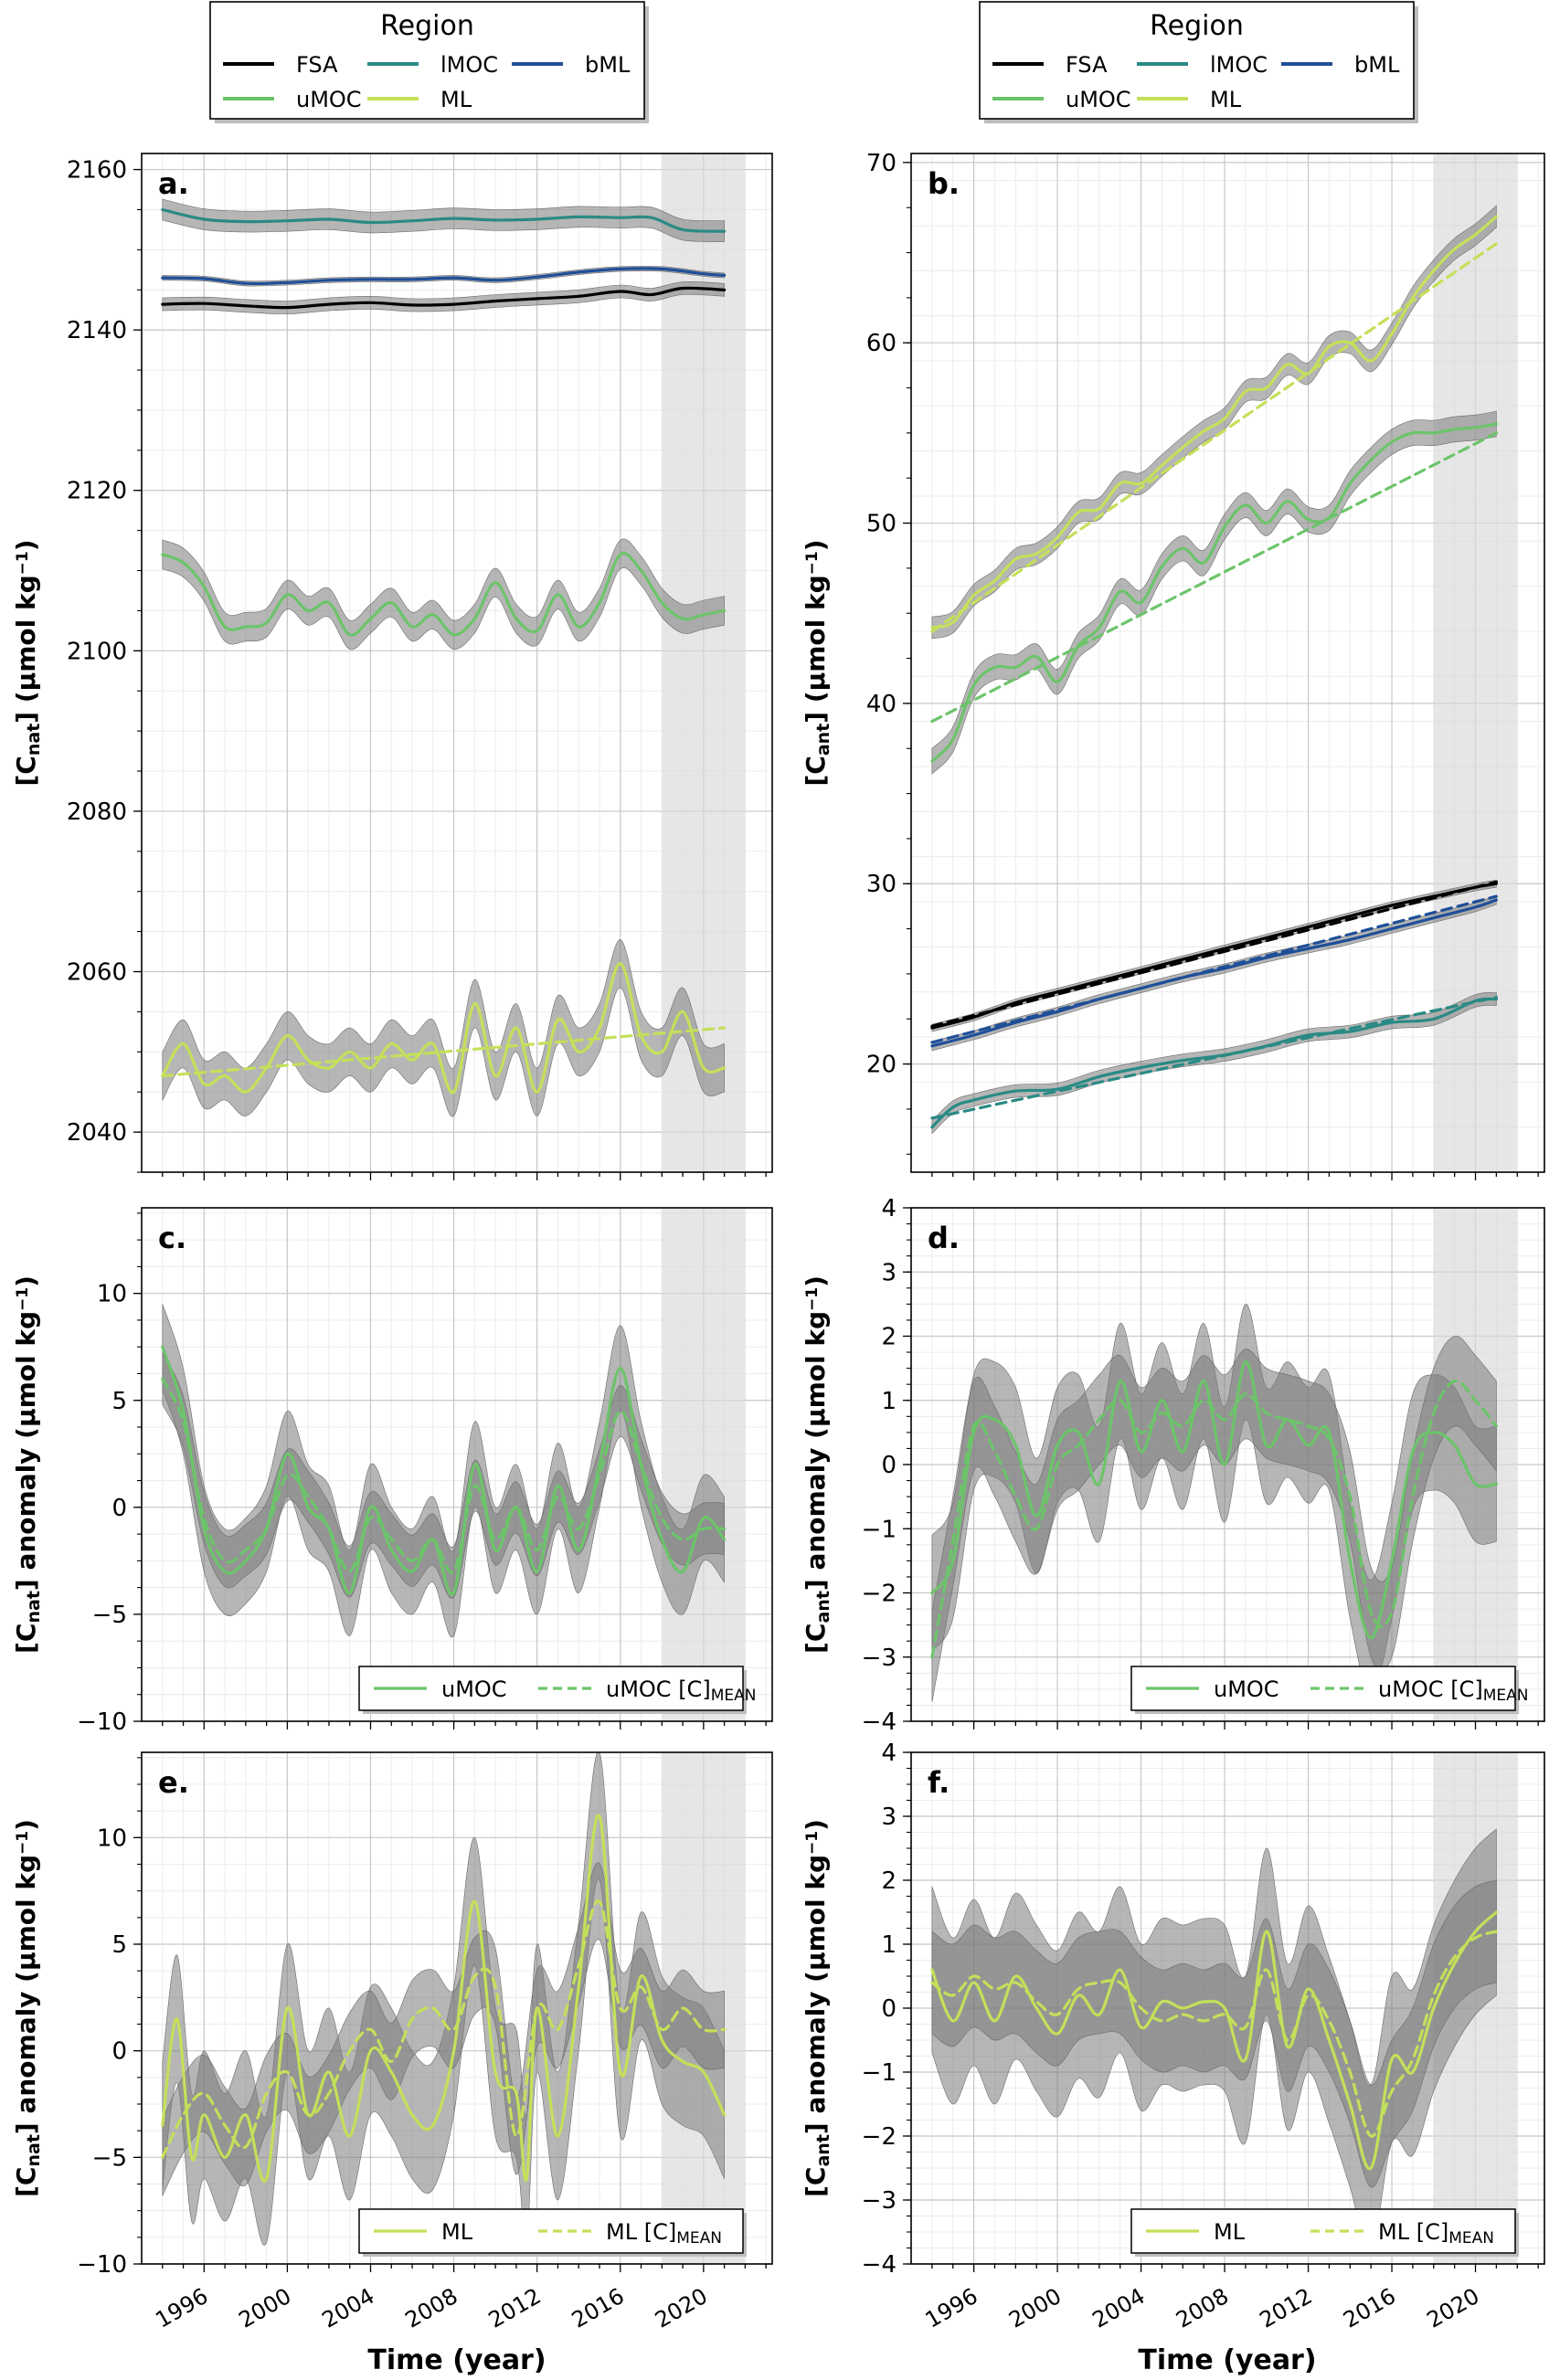 Image resolution: width=1549 pixels, height=2380 pixels. What do you see at coordinates (110, 2158) in the screenshot?
I see `y-tick-label: −5` at bounding box center [110, 2158].